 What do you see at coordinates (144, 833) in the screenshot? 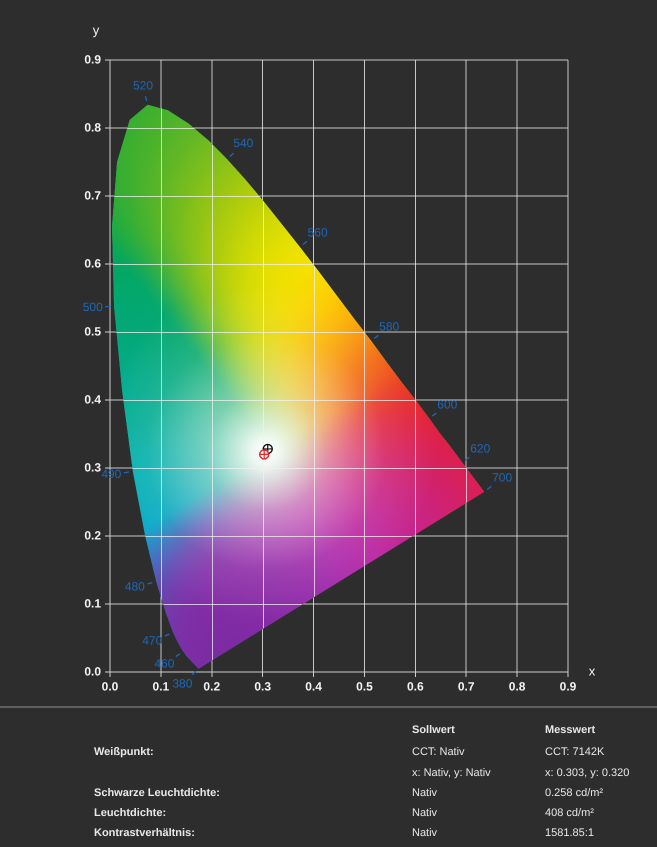
I see `text: Kontrastverhältnis:` at bounding box center [144, 833].